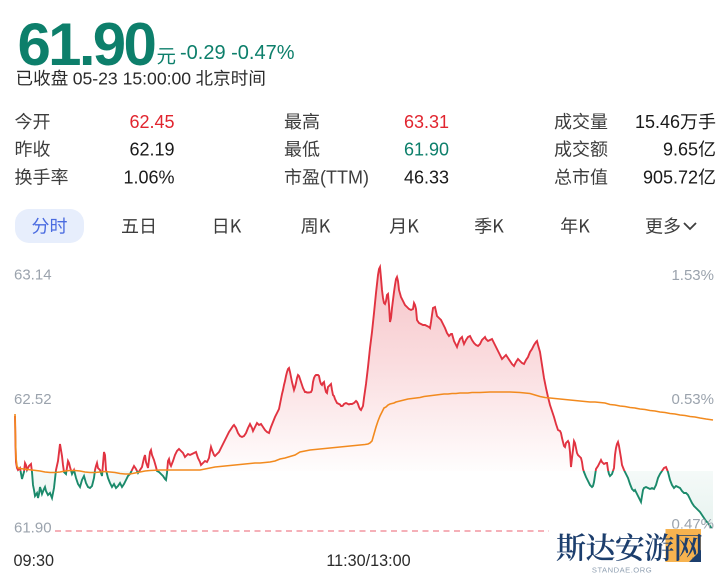 The height and width of the screenshot is (577, 727). I want to click on svg-text: 05-23 15:00:00, so click(132, 79).